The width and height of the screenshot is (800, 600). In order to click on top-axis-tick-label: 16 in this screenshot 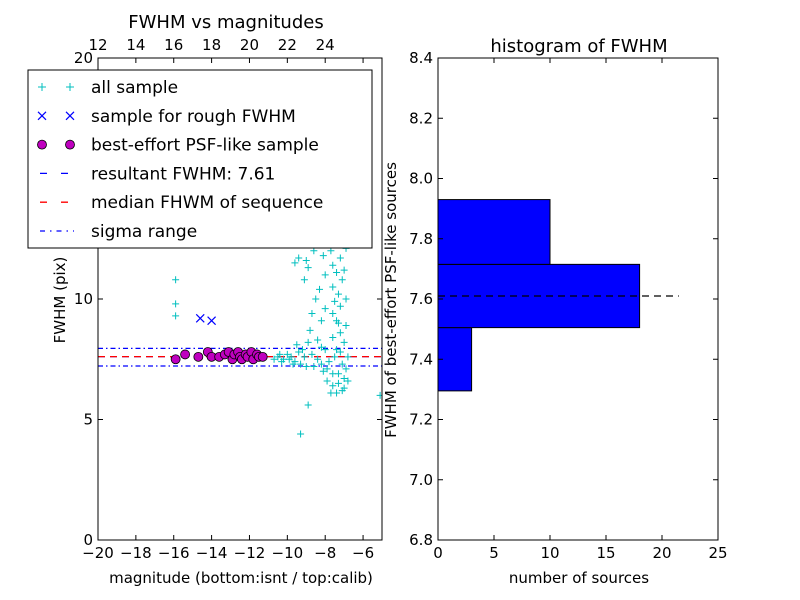, I will do `click(173, 45)`.